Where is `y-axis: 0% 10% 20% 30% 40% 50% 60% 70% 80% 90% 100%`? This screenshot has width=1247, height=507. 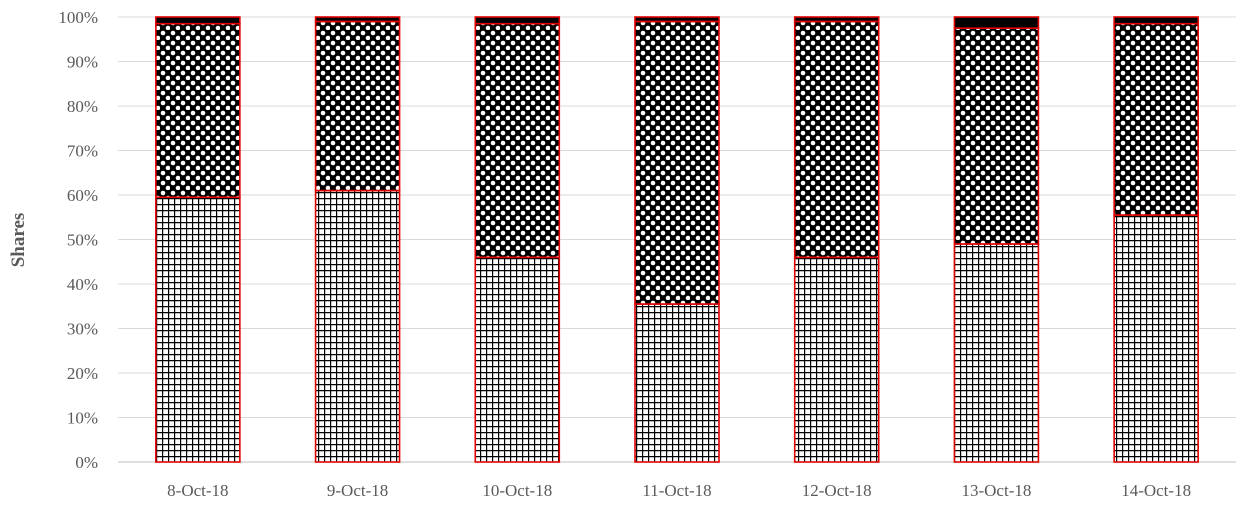 y-axis: 0% 10% 20% 30% 40% 50% 60% 70% 80% 90% 100% is located at coordinates (78, 240).